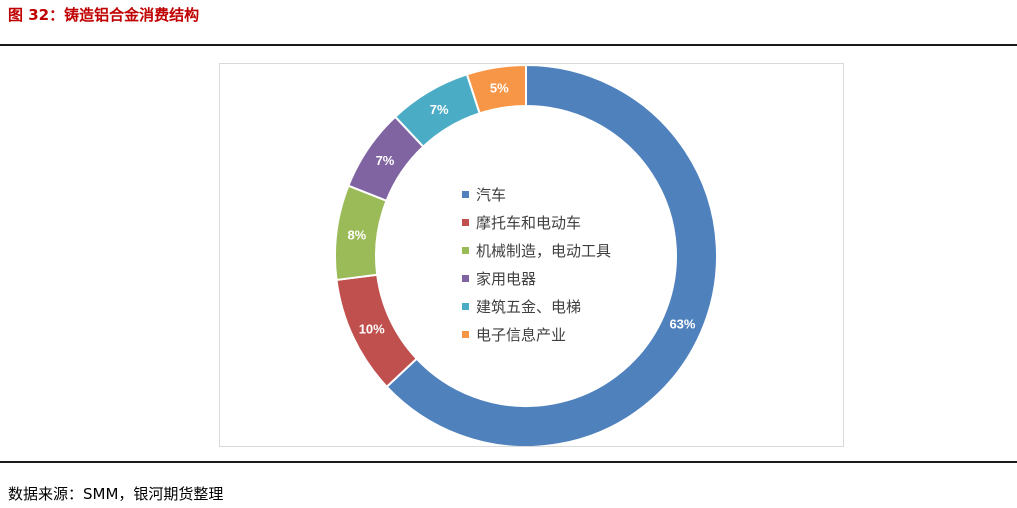  I want to click on bottom-divider, so click(508, 462).